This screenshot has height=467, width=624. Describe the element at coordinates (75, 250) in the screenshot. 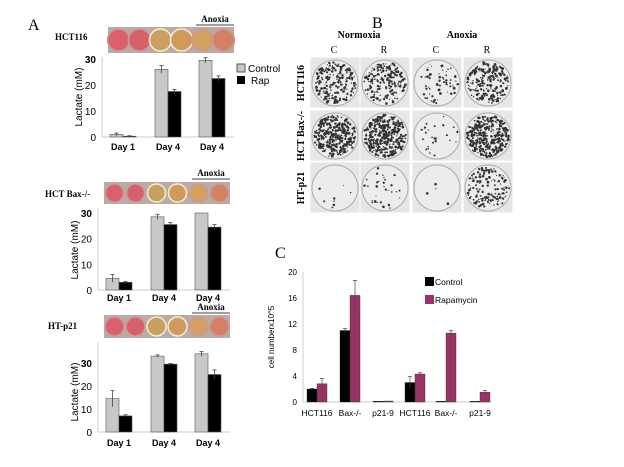

I see `y-axis-label: Lactate (mM)` at that location.